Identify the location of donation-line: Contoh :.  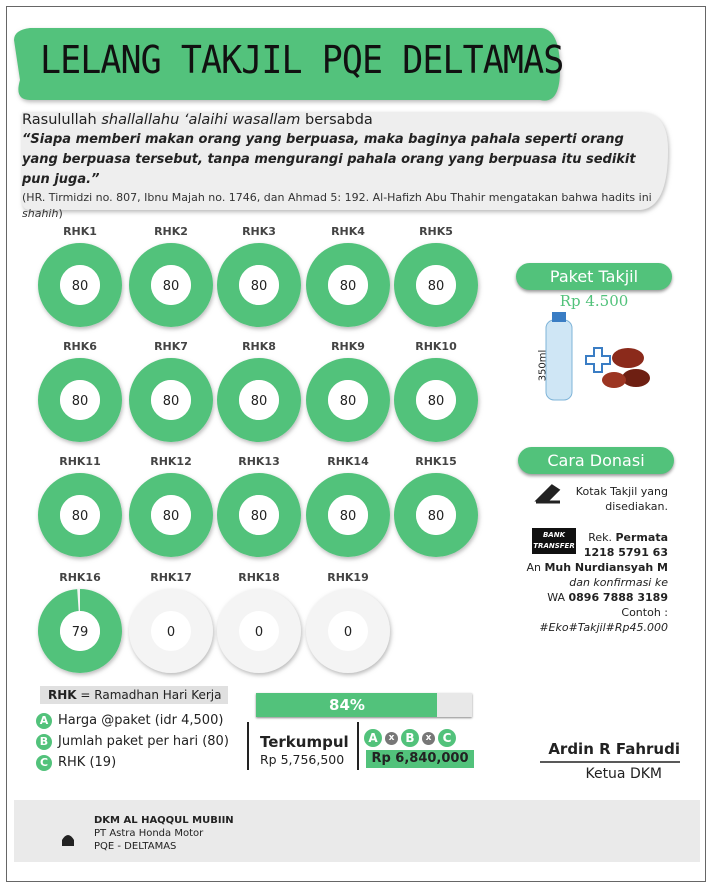
(584, 612).